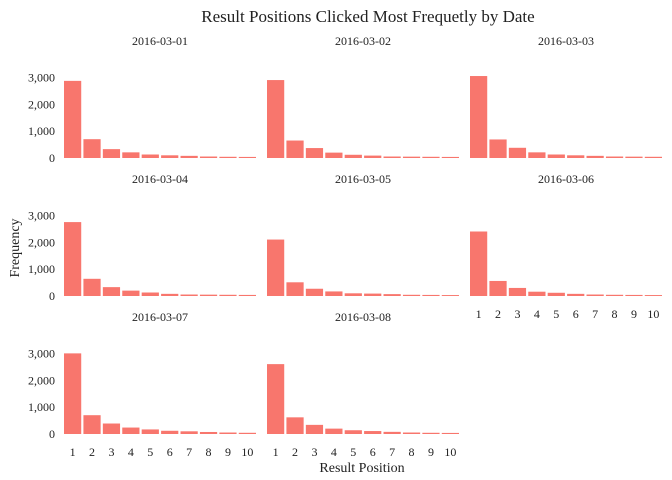 This screenshot has width=672, height=480. I want to click on facet-panel-2016-03-02: 2016-03-02, so click(363, 96).